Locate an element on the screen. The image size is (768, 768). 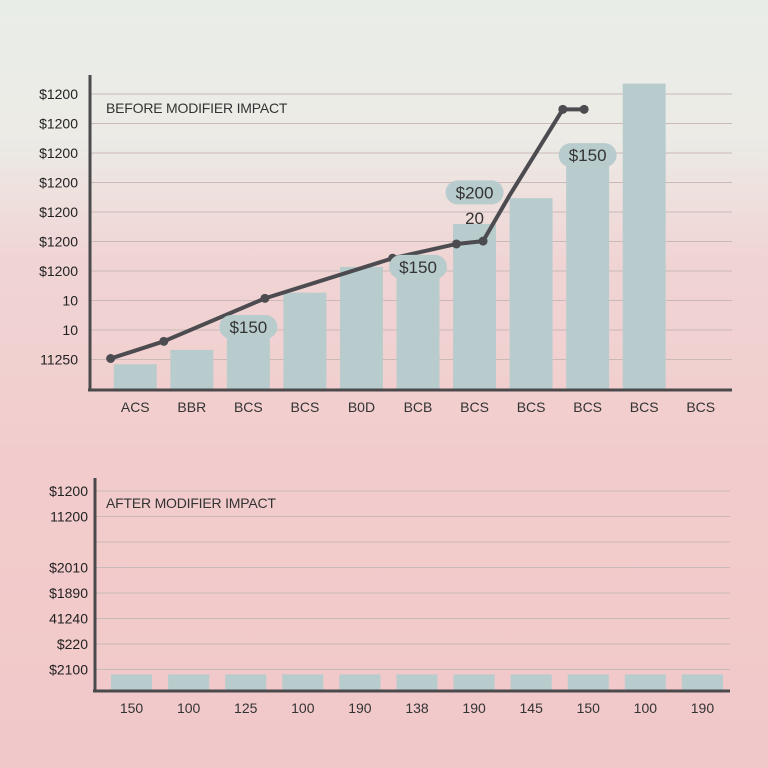
x-tick-label: 138 is located at coordinates (417, 708).